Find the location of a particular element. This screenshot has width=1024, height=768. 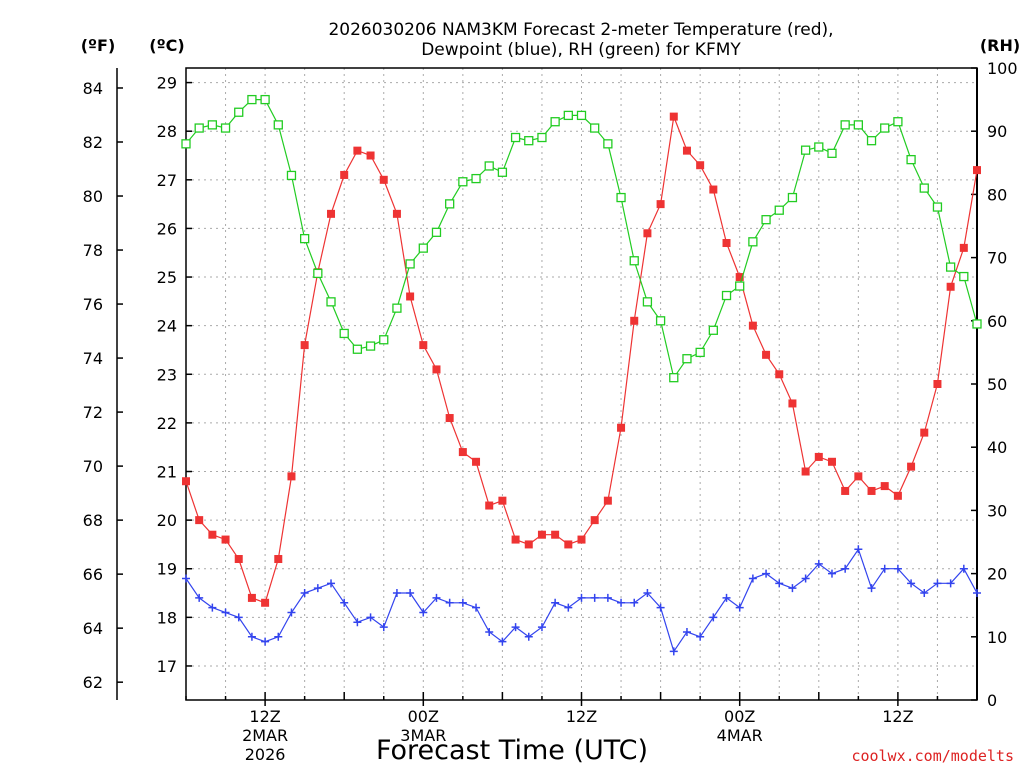

f-tick-label: 76 is located at coordinates (93, 304).